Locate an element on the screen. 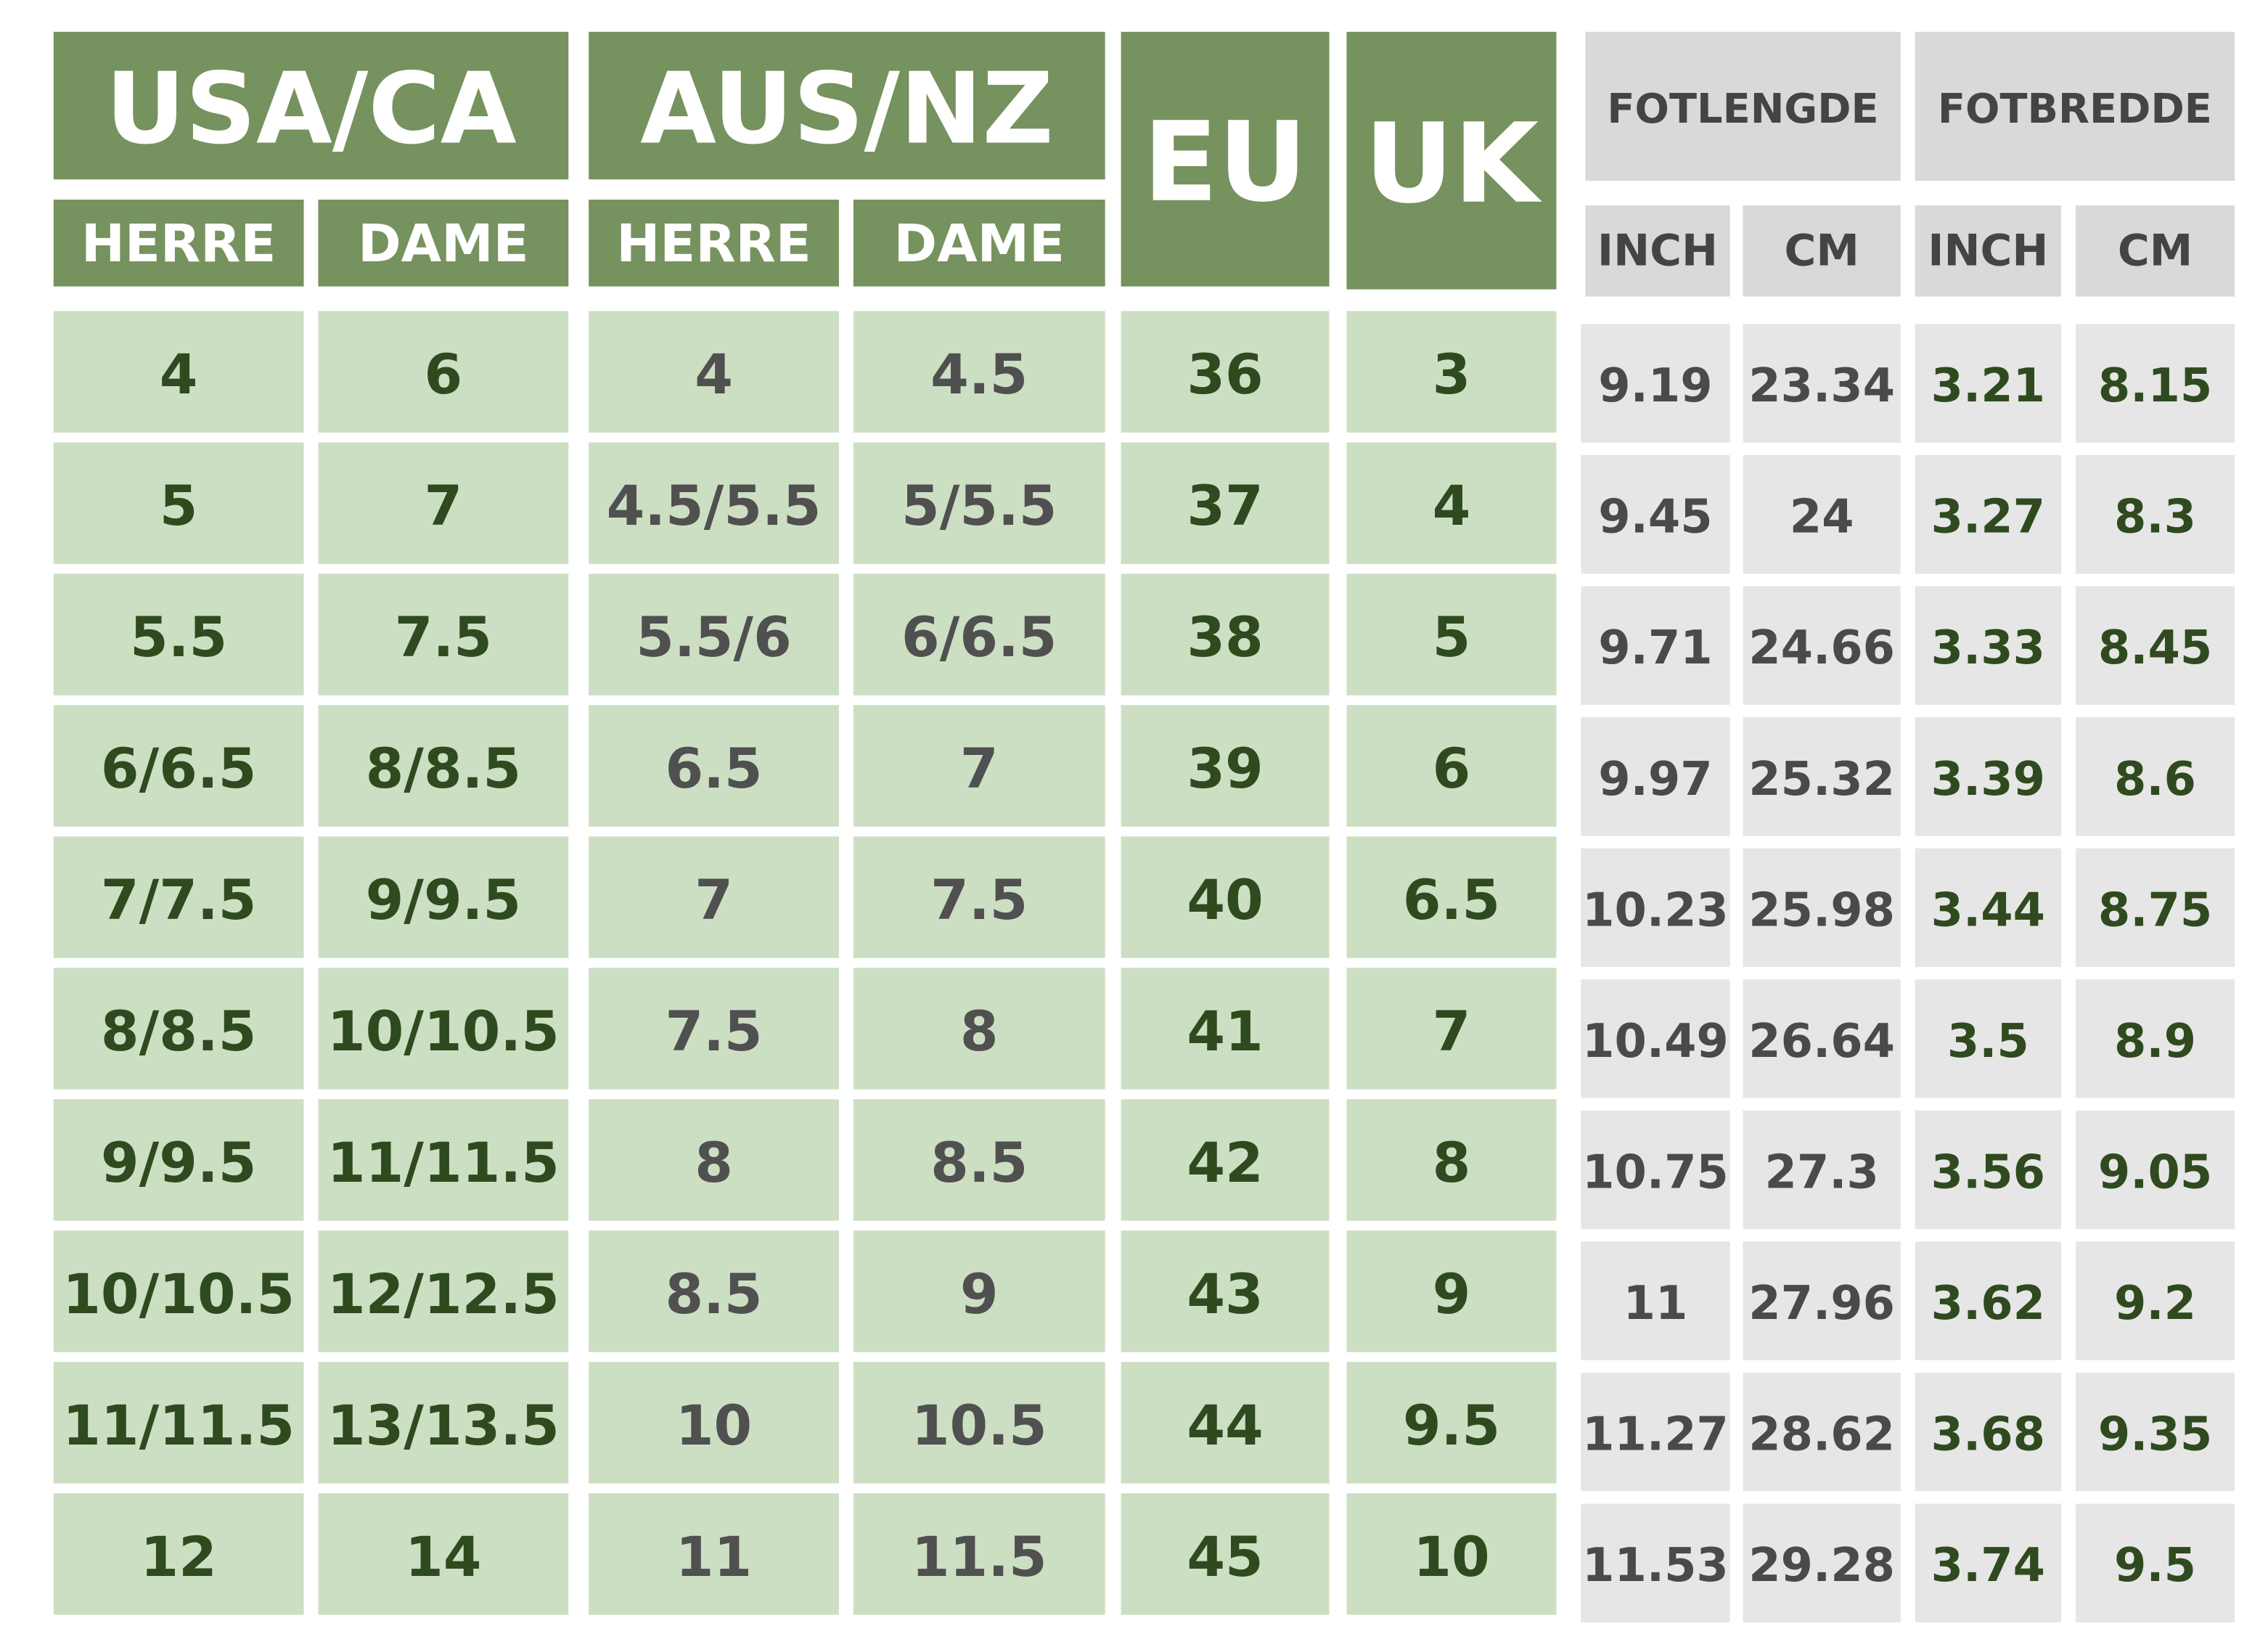  cell-text: 3.56 is located at coordinates (1988, 1172).